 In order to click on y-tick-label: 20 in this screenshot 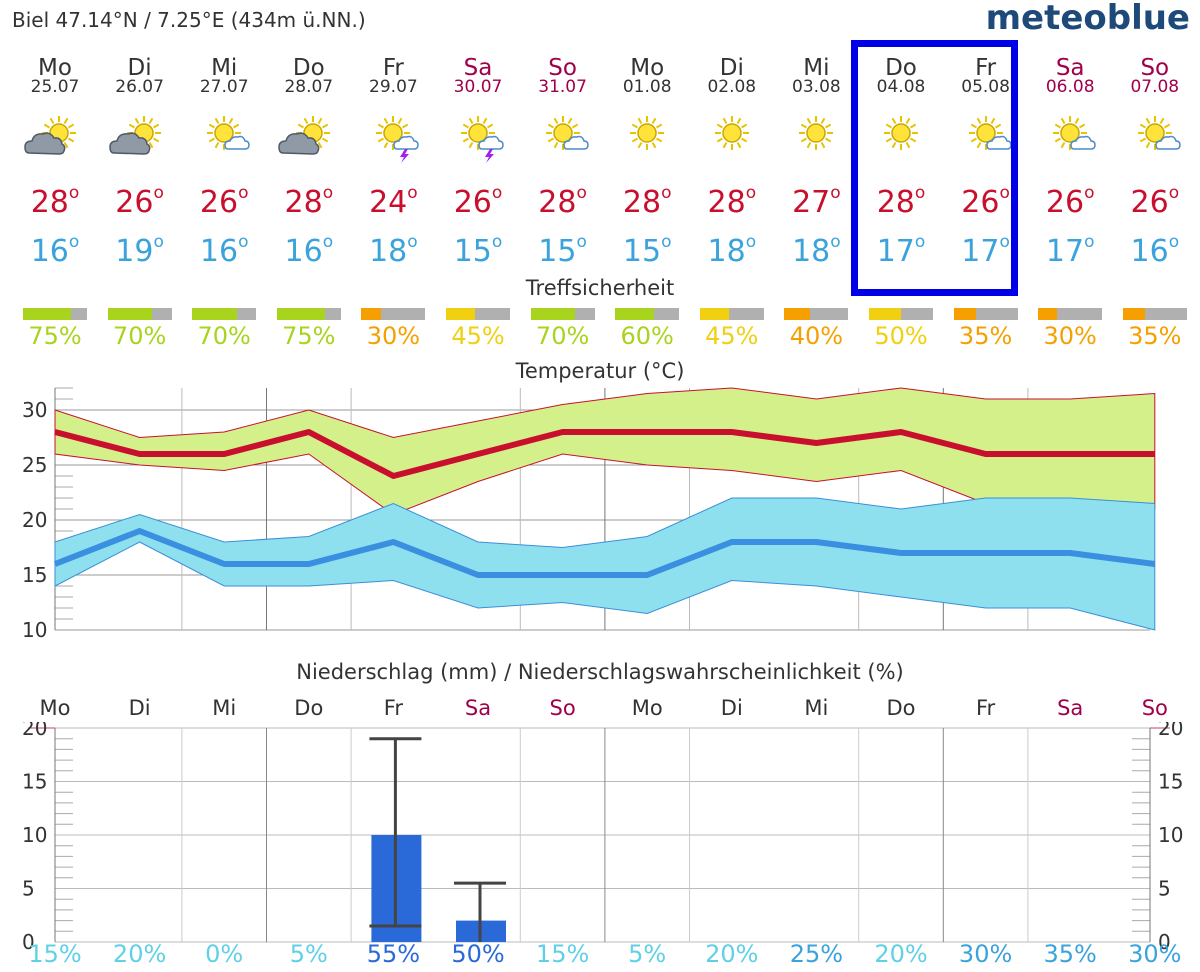, I will do `click(34, 520)`.